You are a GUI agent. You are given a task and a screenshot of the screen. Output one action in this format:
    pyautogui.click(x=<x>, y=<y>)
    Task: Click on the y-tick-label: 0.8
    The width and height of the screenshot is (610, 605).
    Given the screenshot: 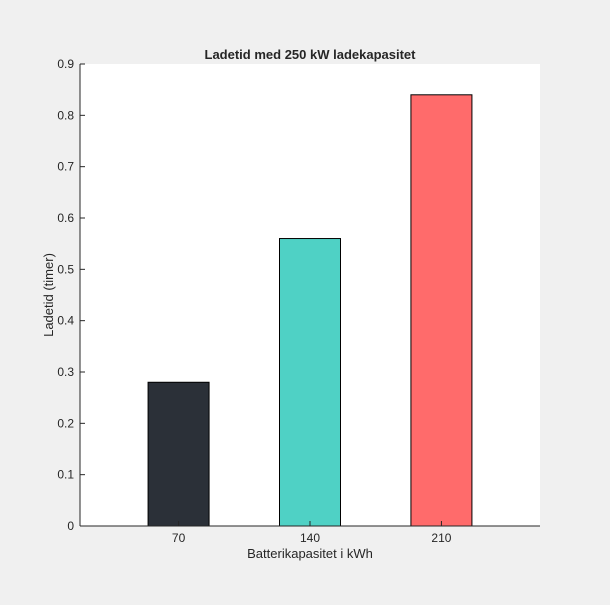 What is the action you would take?
    pyautogui.click(x=65, y=115)
    